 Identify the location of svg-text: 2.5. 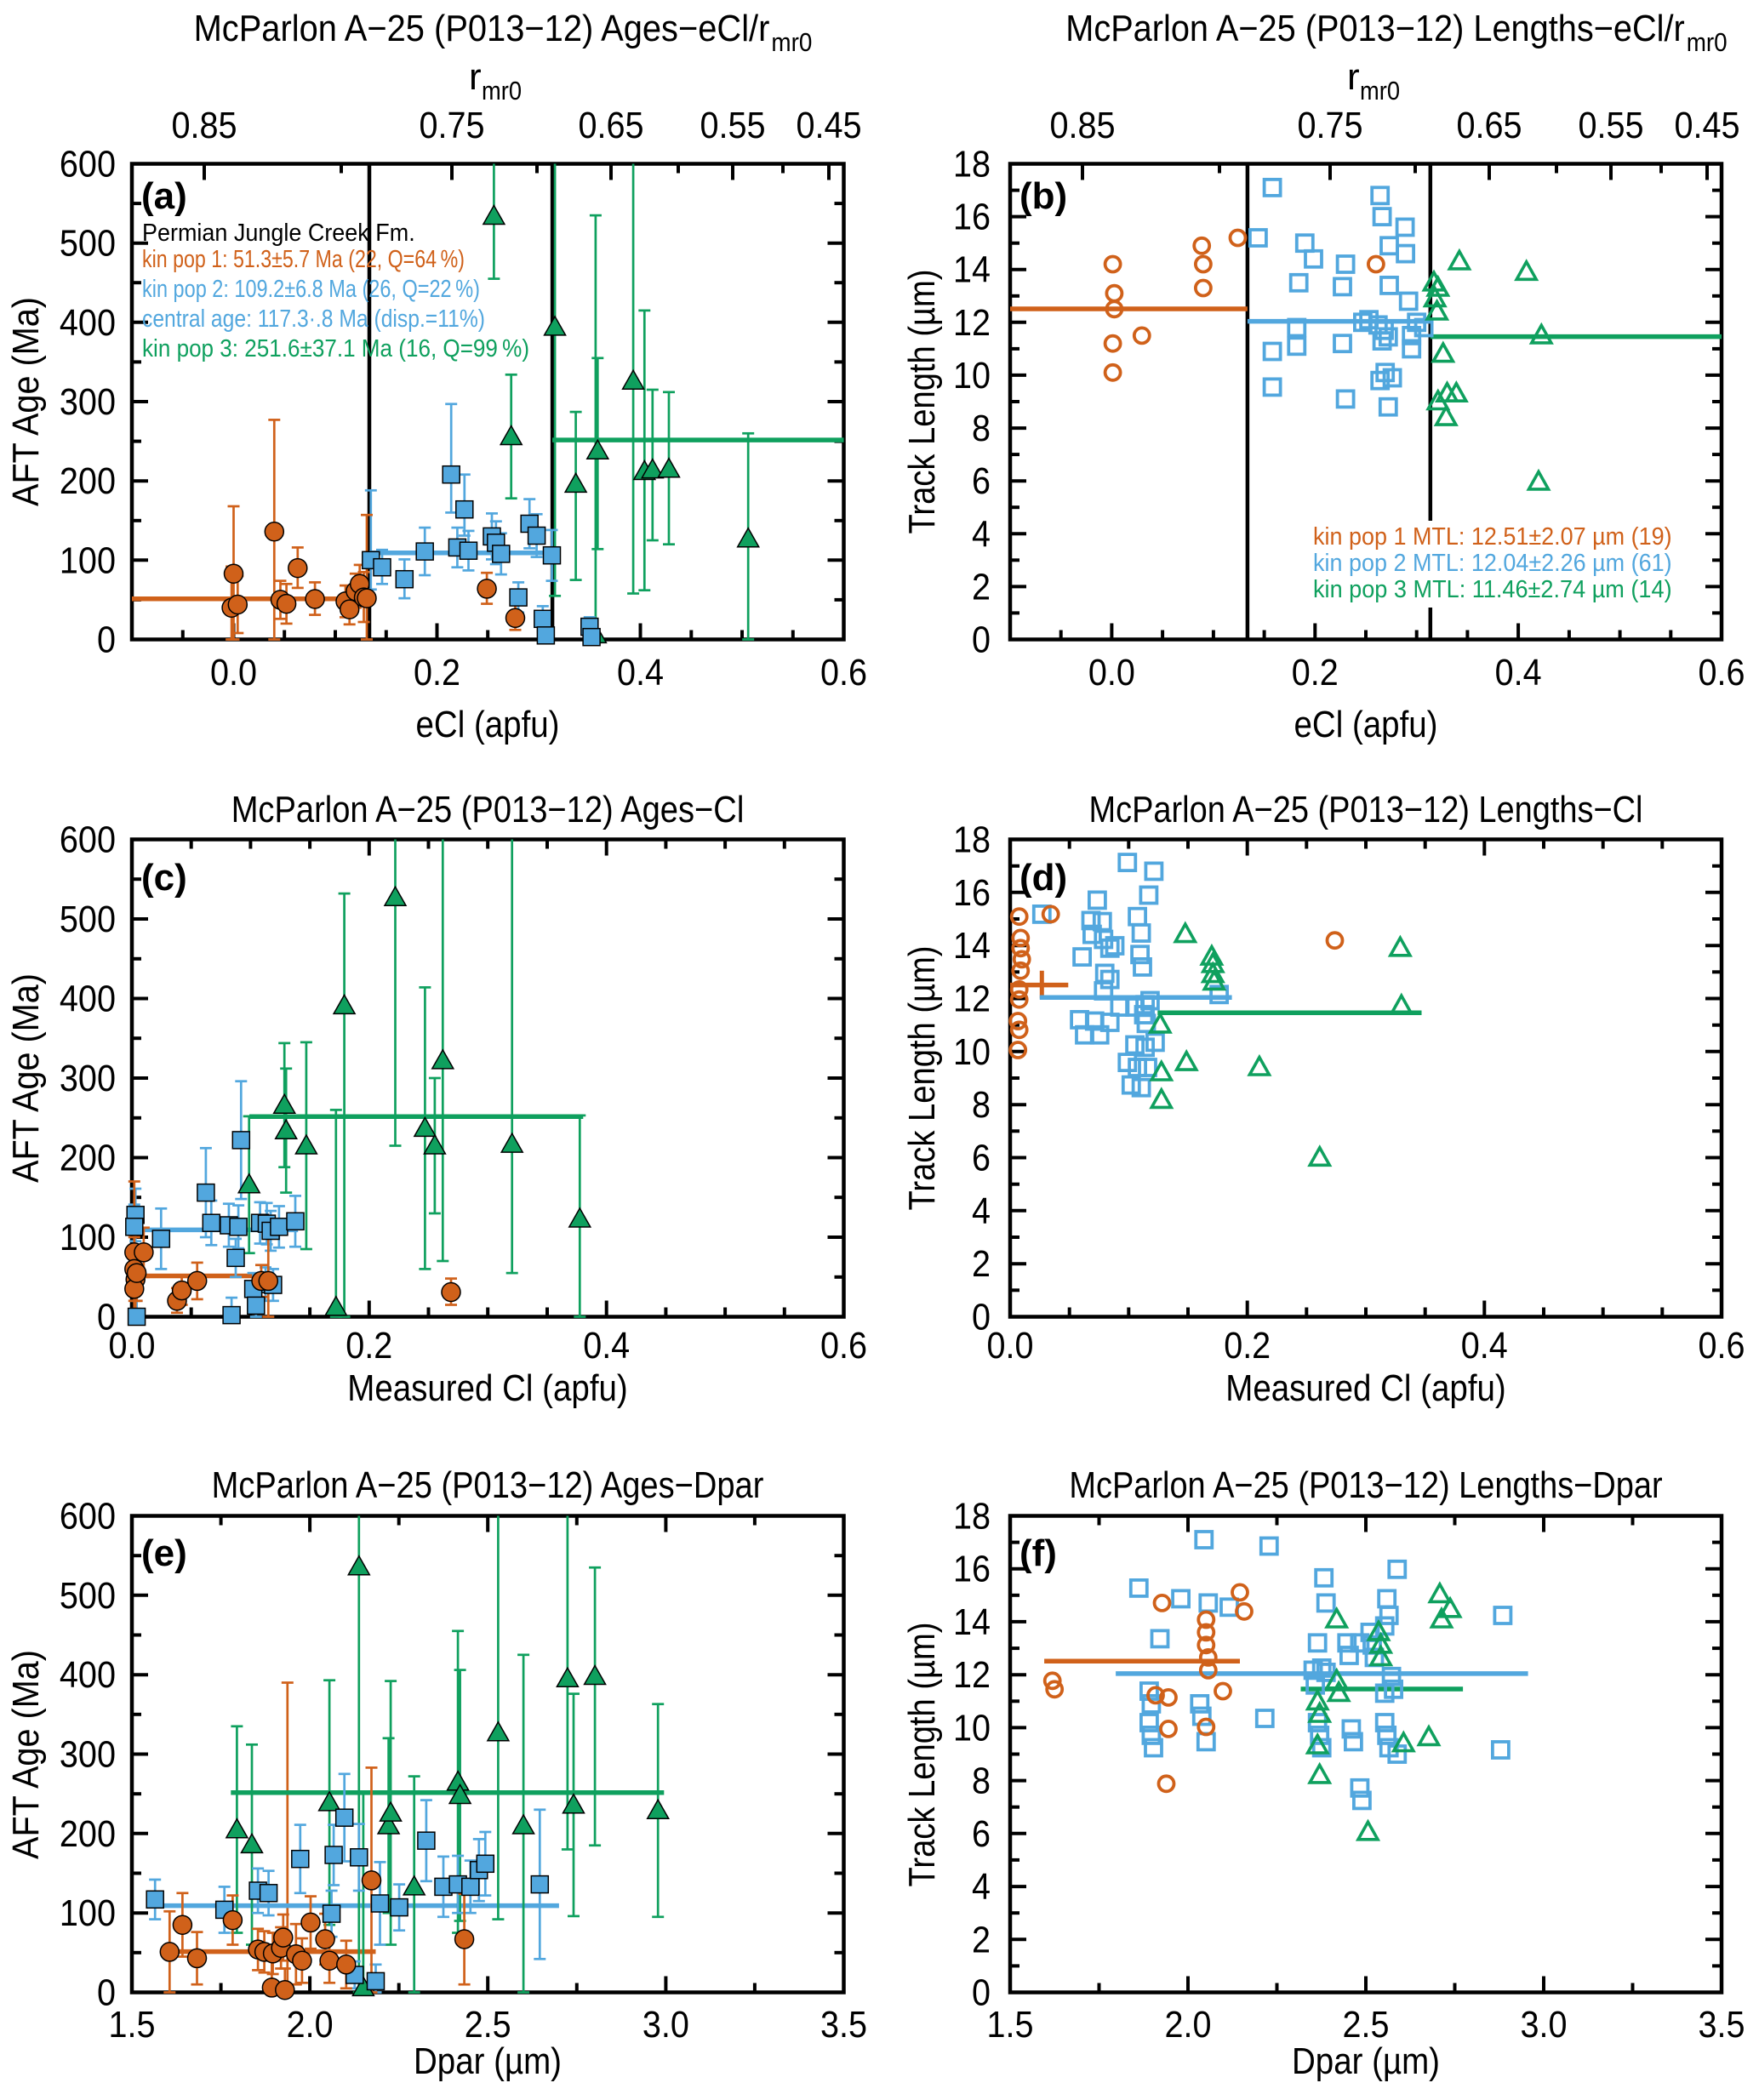
(1366, 2025).